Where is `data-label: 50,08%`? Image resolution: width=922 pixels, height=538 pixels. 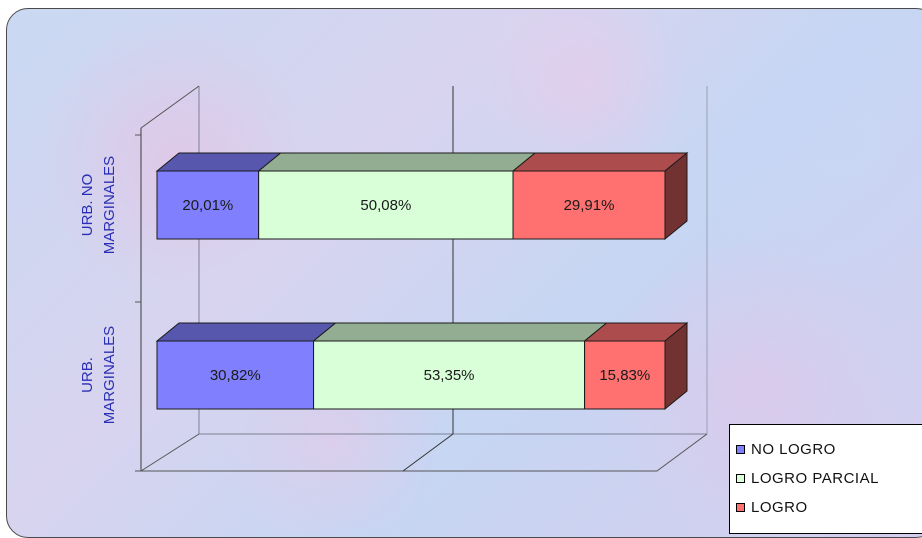
data-label: 50,08% is located at coordinates (385, 205).